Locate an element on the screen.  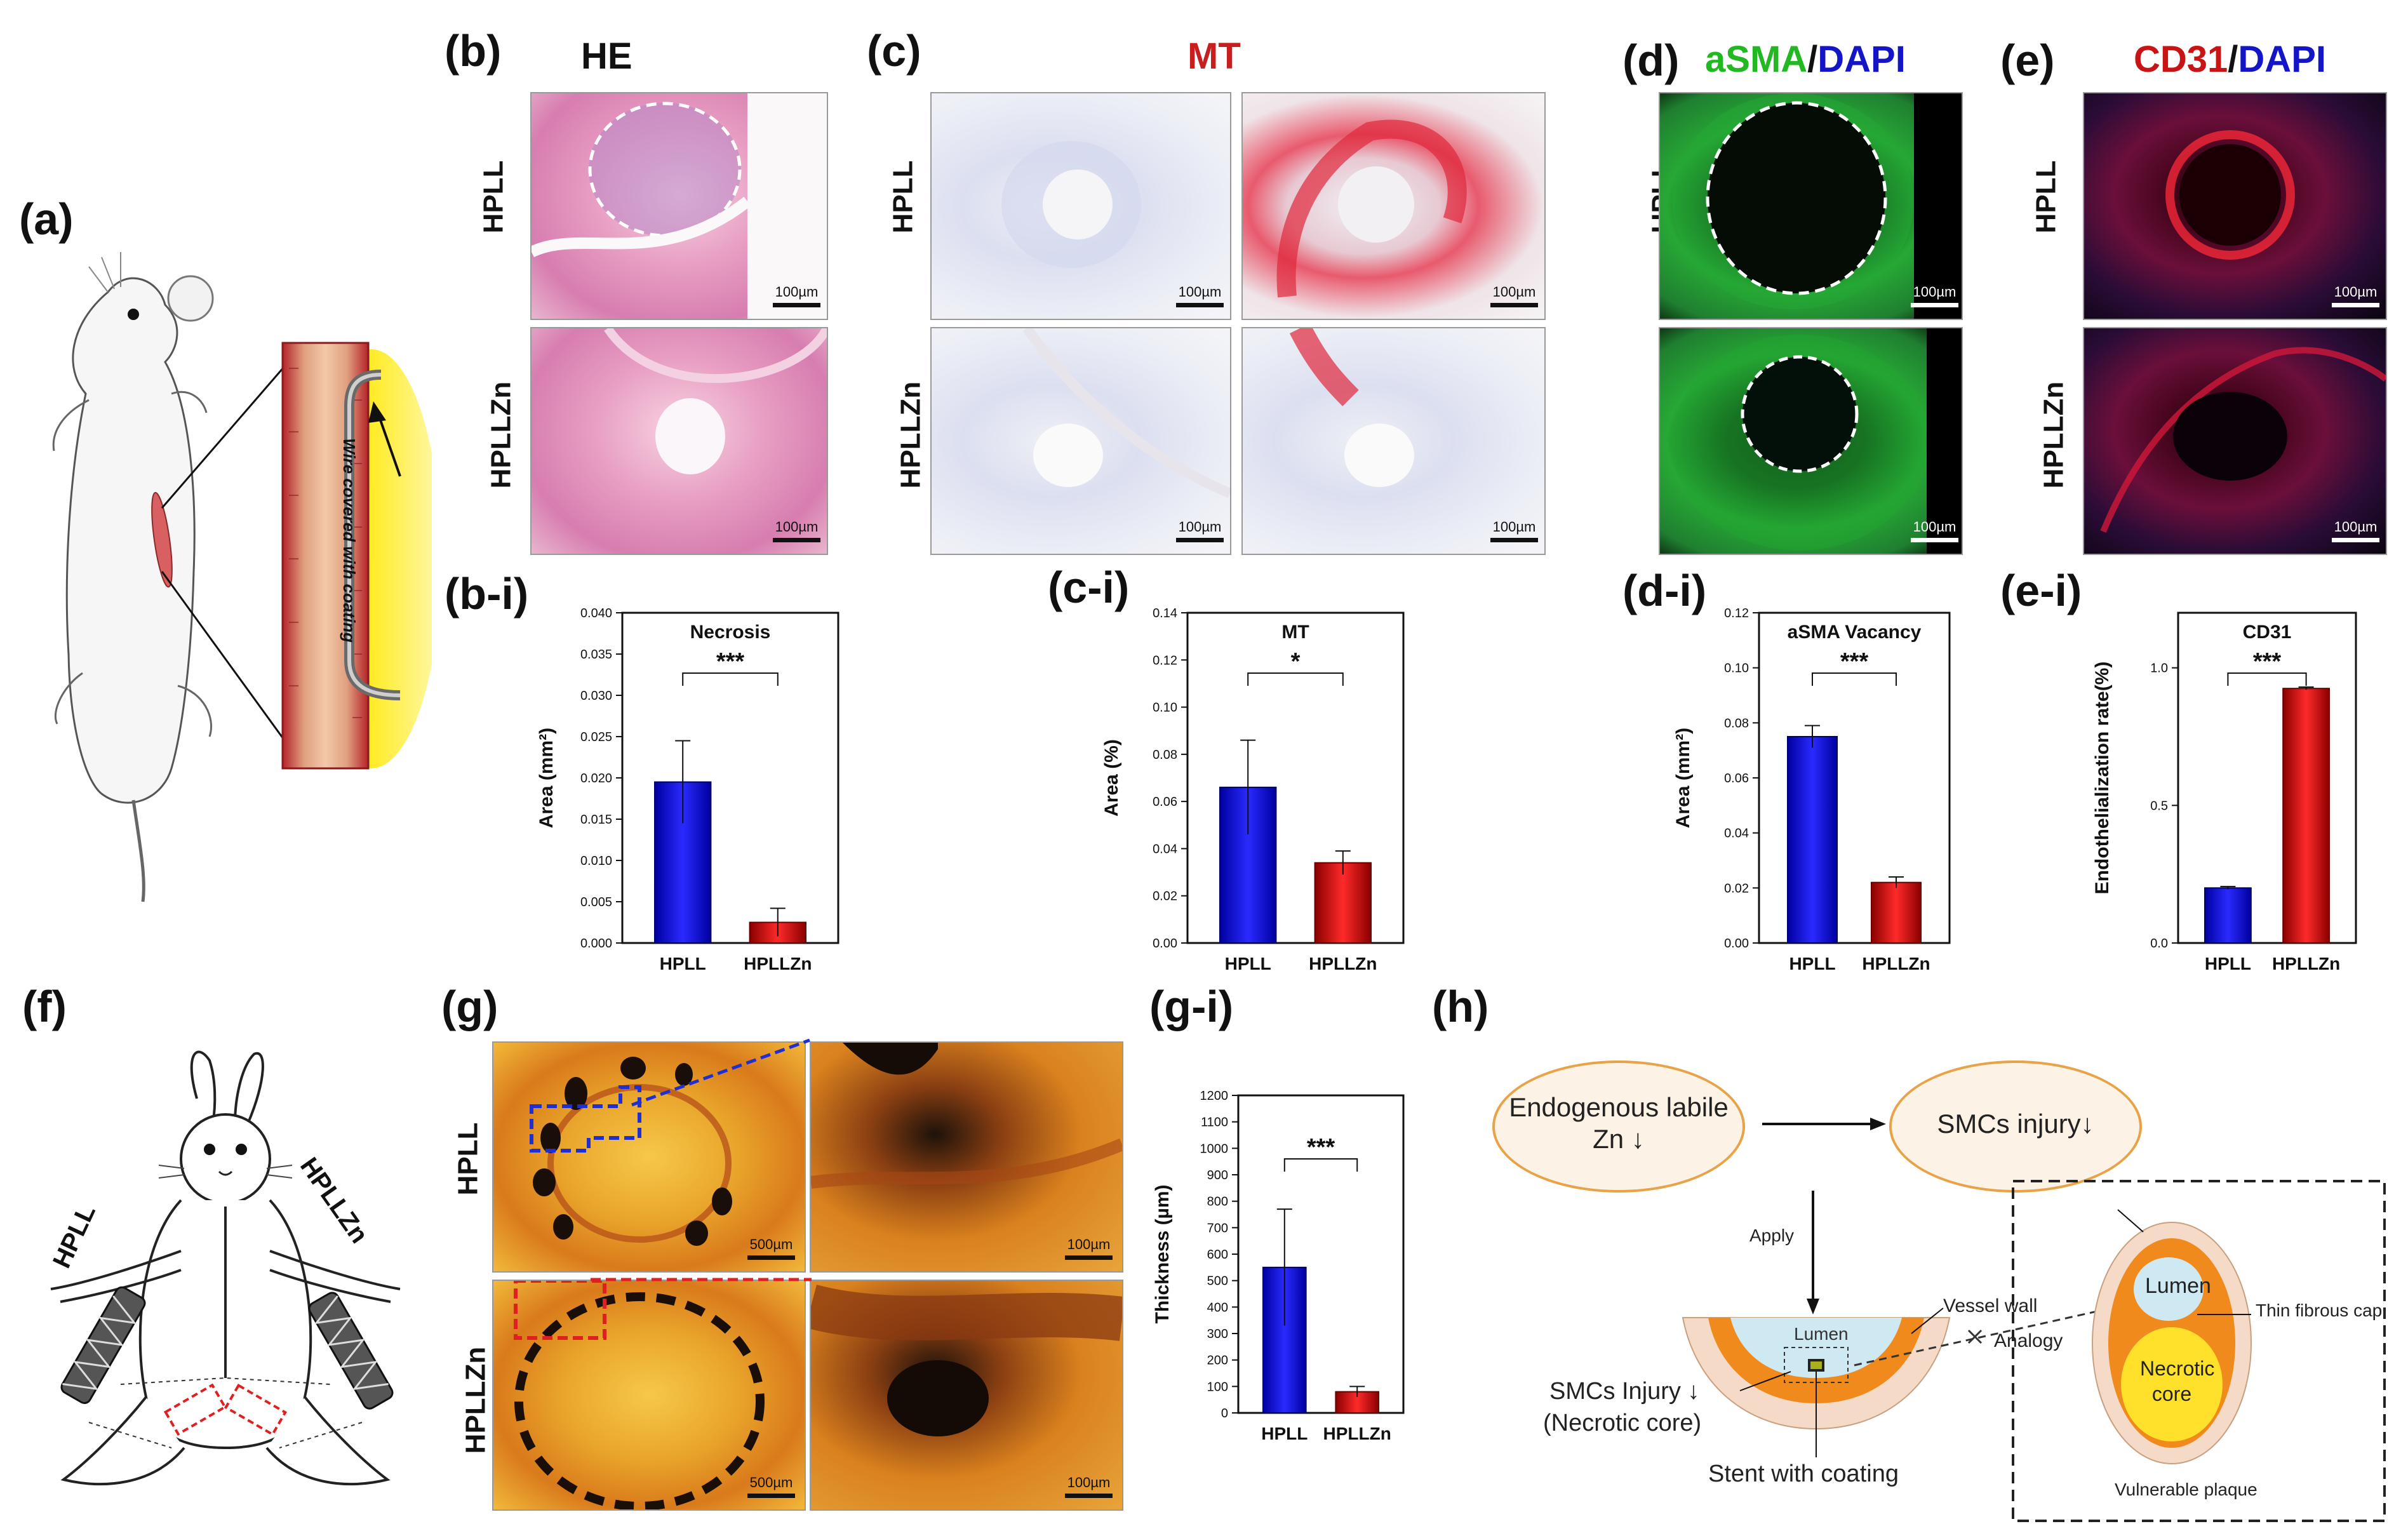
y-axis-label: Area (%) is located at coordinates (1112, 778).